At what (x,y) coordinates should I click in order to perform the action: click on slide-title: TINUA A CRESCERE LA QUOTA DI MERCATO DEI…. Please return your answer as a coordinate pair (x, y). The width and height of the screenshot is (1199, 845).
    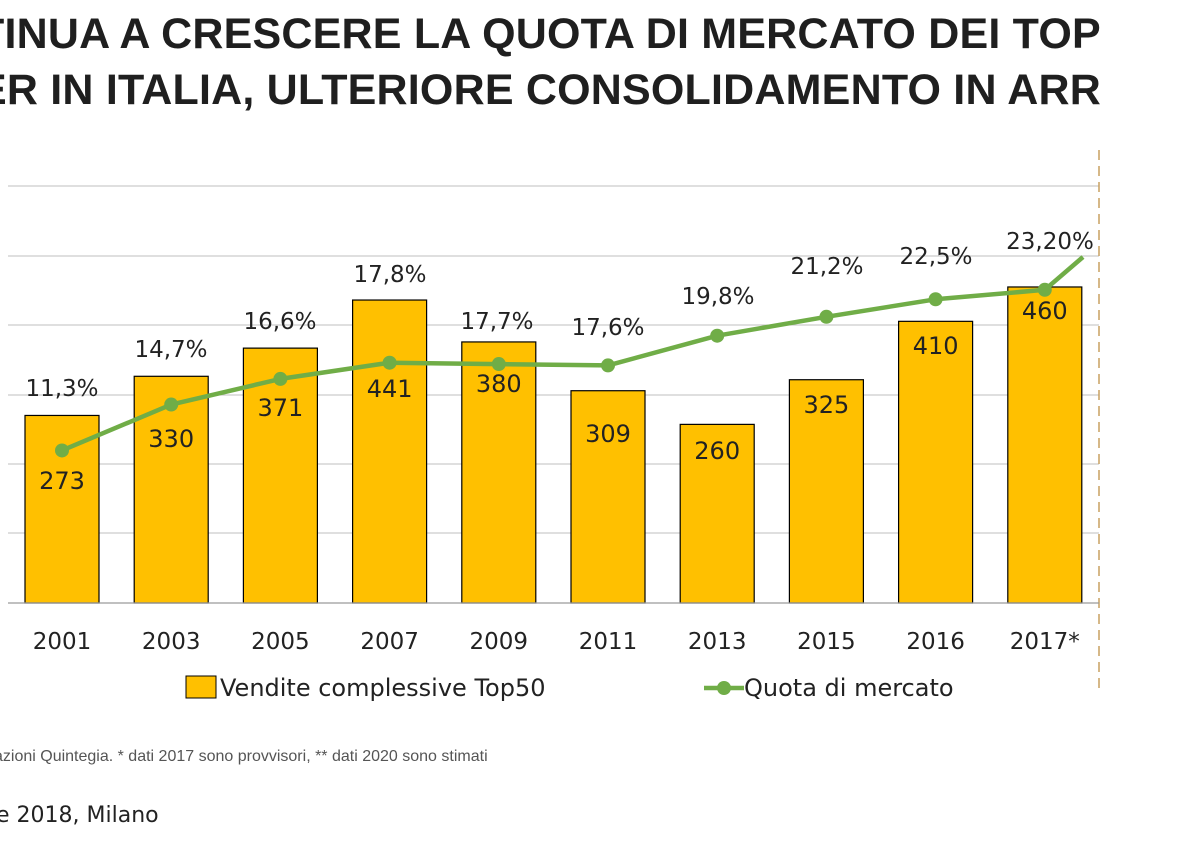
    Looking at the image, I should click on (599, 62).